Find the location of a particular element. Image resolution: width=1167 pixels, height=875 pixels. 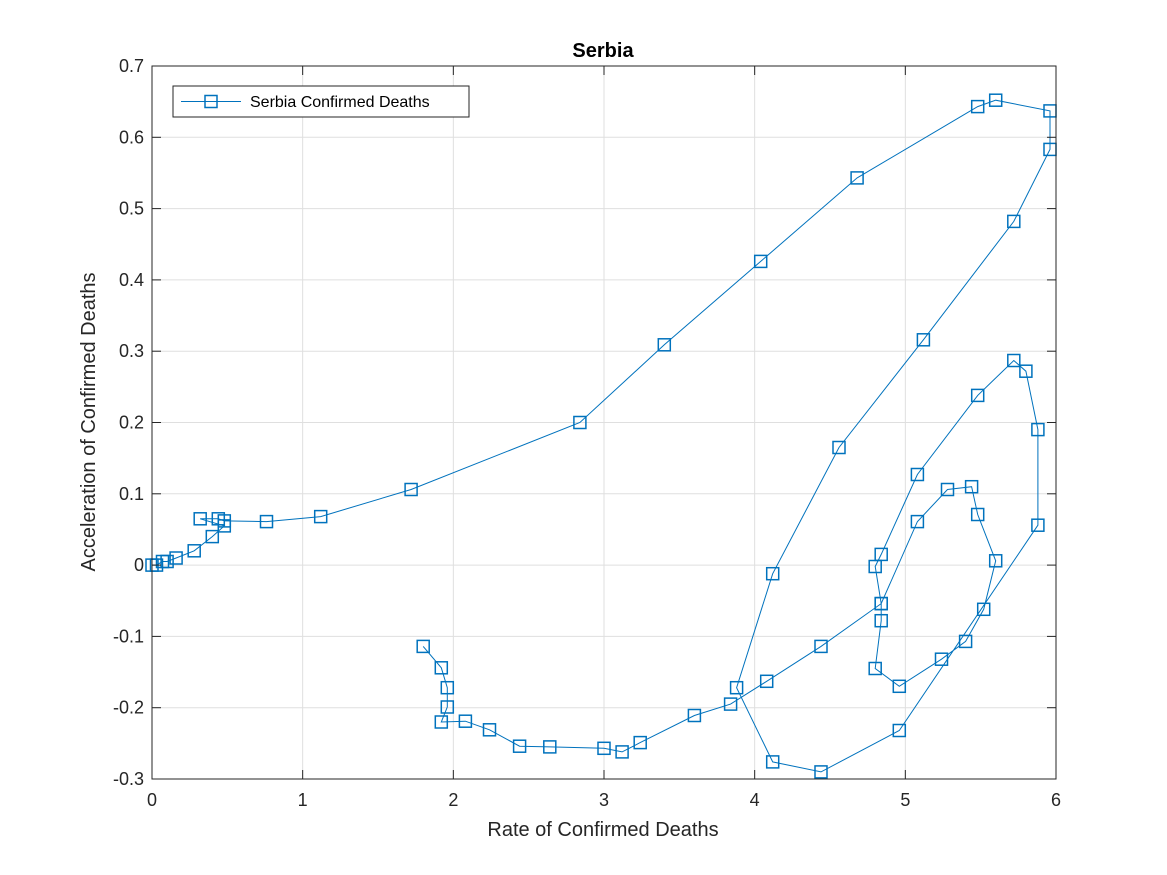

x-tick-label: 3 is located at coordinates (604, 800).